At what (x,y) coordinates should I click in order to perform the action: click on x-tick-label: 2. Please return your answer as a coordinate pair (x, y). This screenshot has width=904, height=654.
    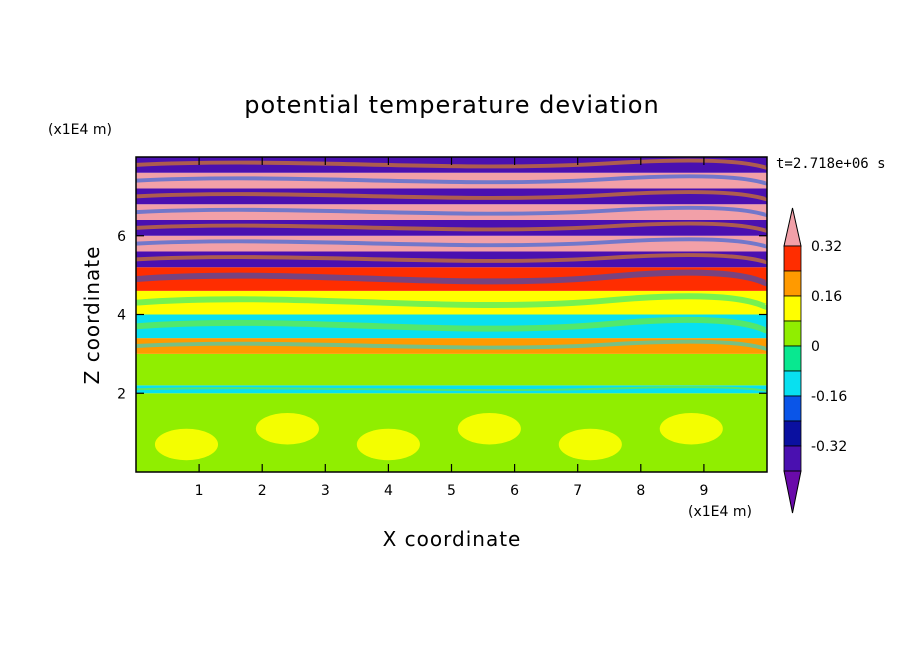
    Looking at the image, I should click on (262, 491).